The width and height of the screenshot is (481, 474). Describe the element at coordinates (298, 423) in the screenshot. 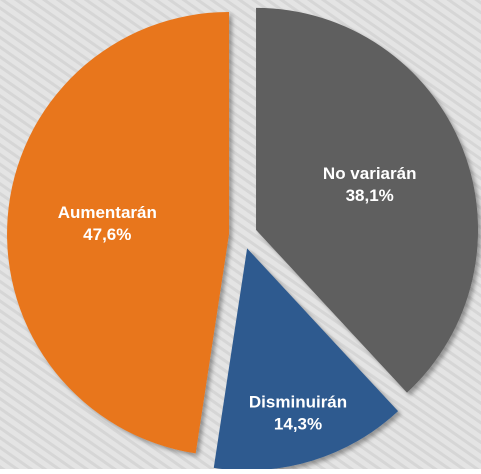

I see `slice-value-label: 14,3%` at that location.